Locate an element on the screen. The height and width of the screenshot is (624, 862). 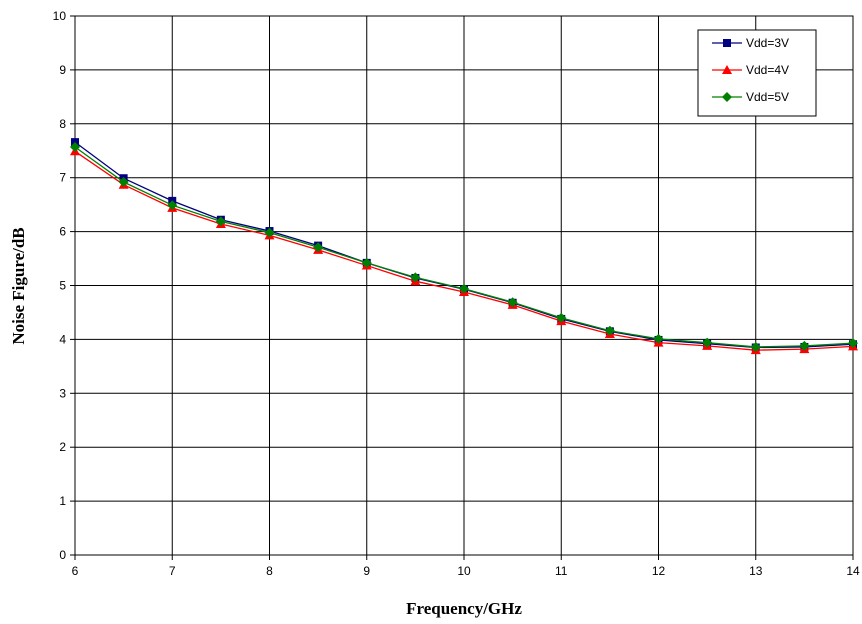
x-tick-label: 12 is located at coordinates (659, 571).